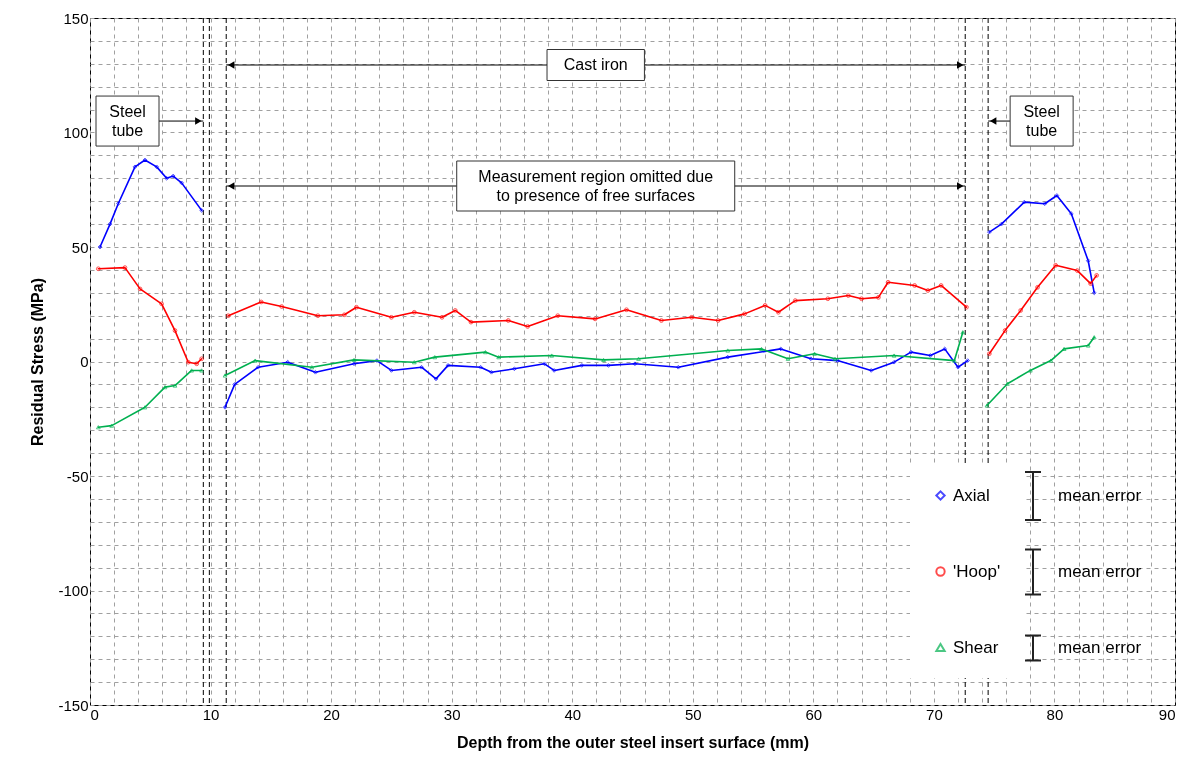 The image size is (1195, 771). I want to click on x-tick-label: 40, so click(573, 714).